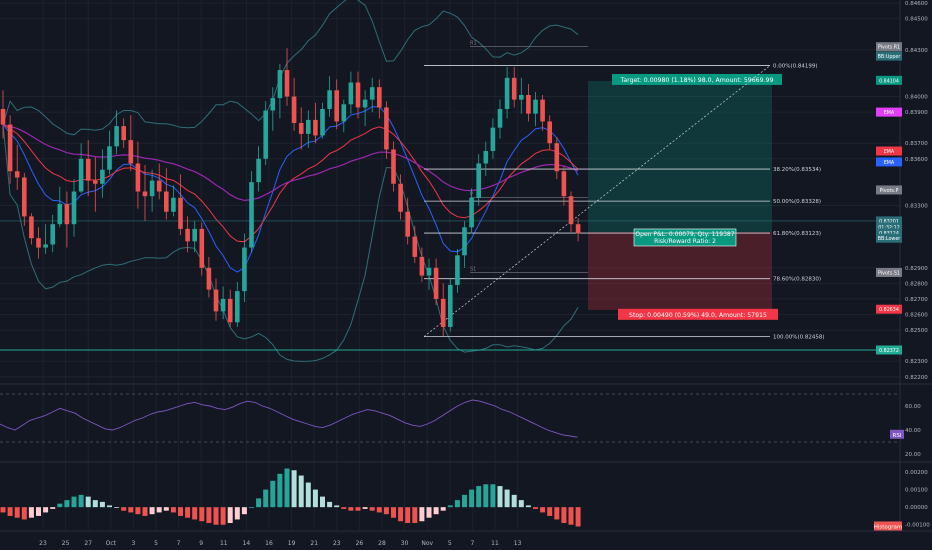 Image resolution: width=932 pixels, height=550 pixels. Describe the element at coordinates (697, 79) in the screenshot. I see `target-label-box` at that location.